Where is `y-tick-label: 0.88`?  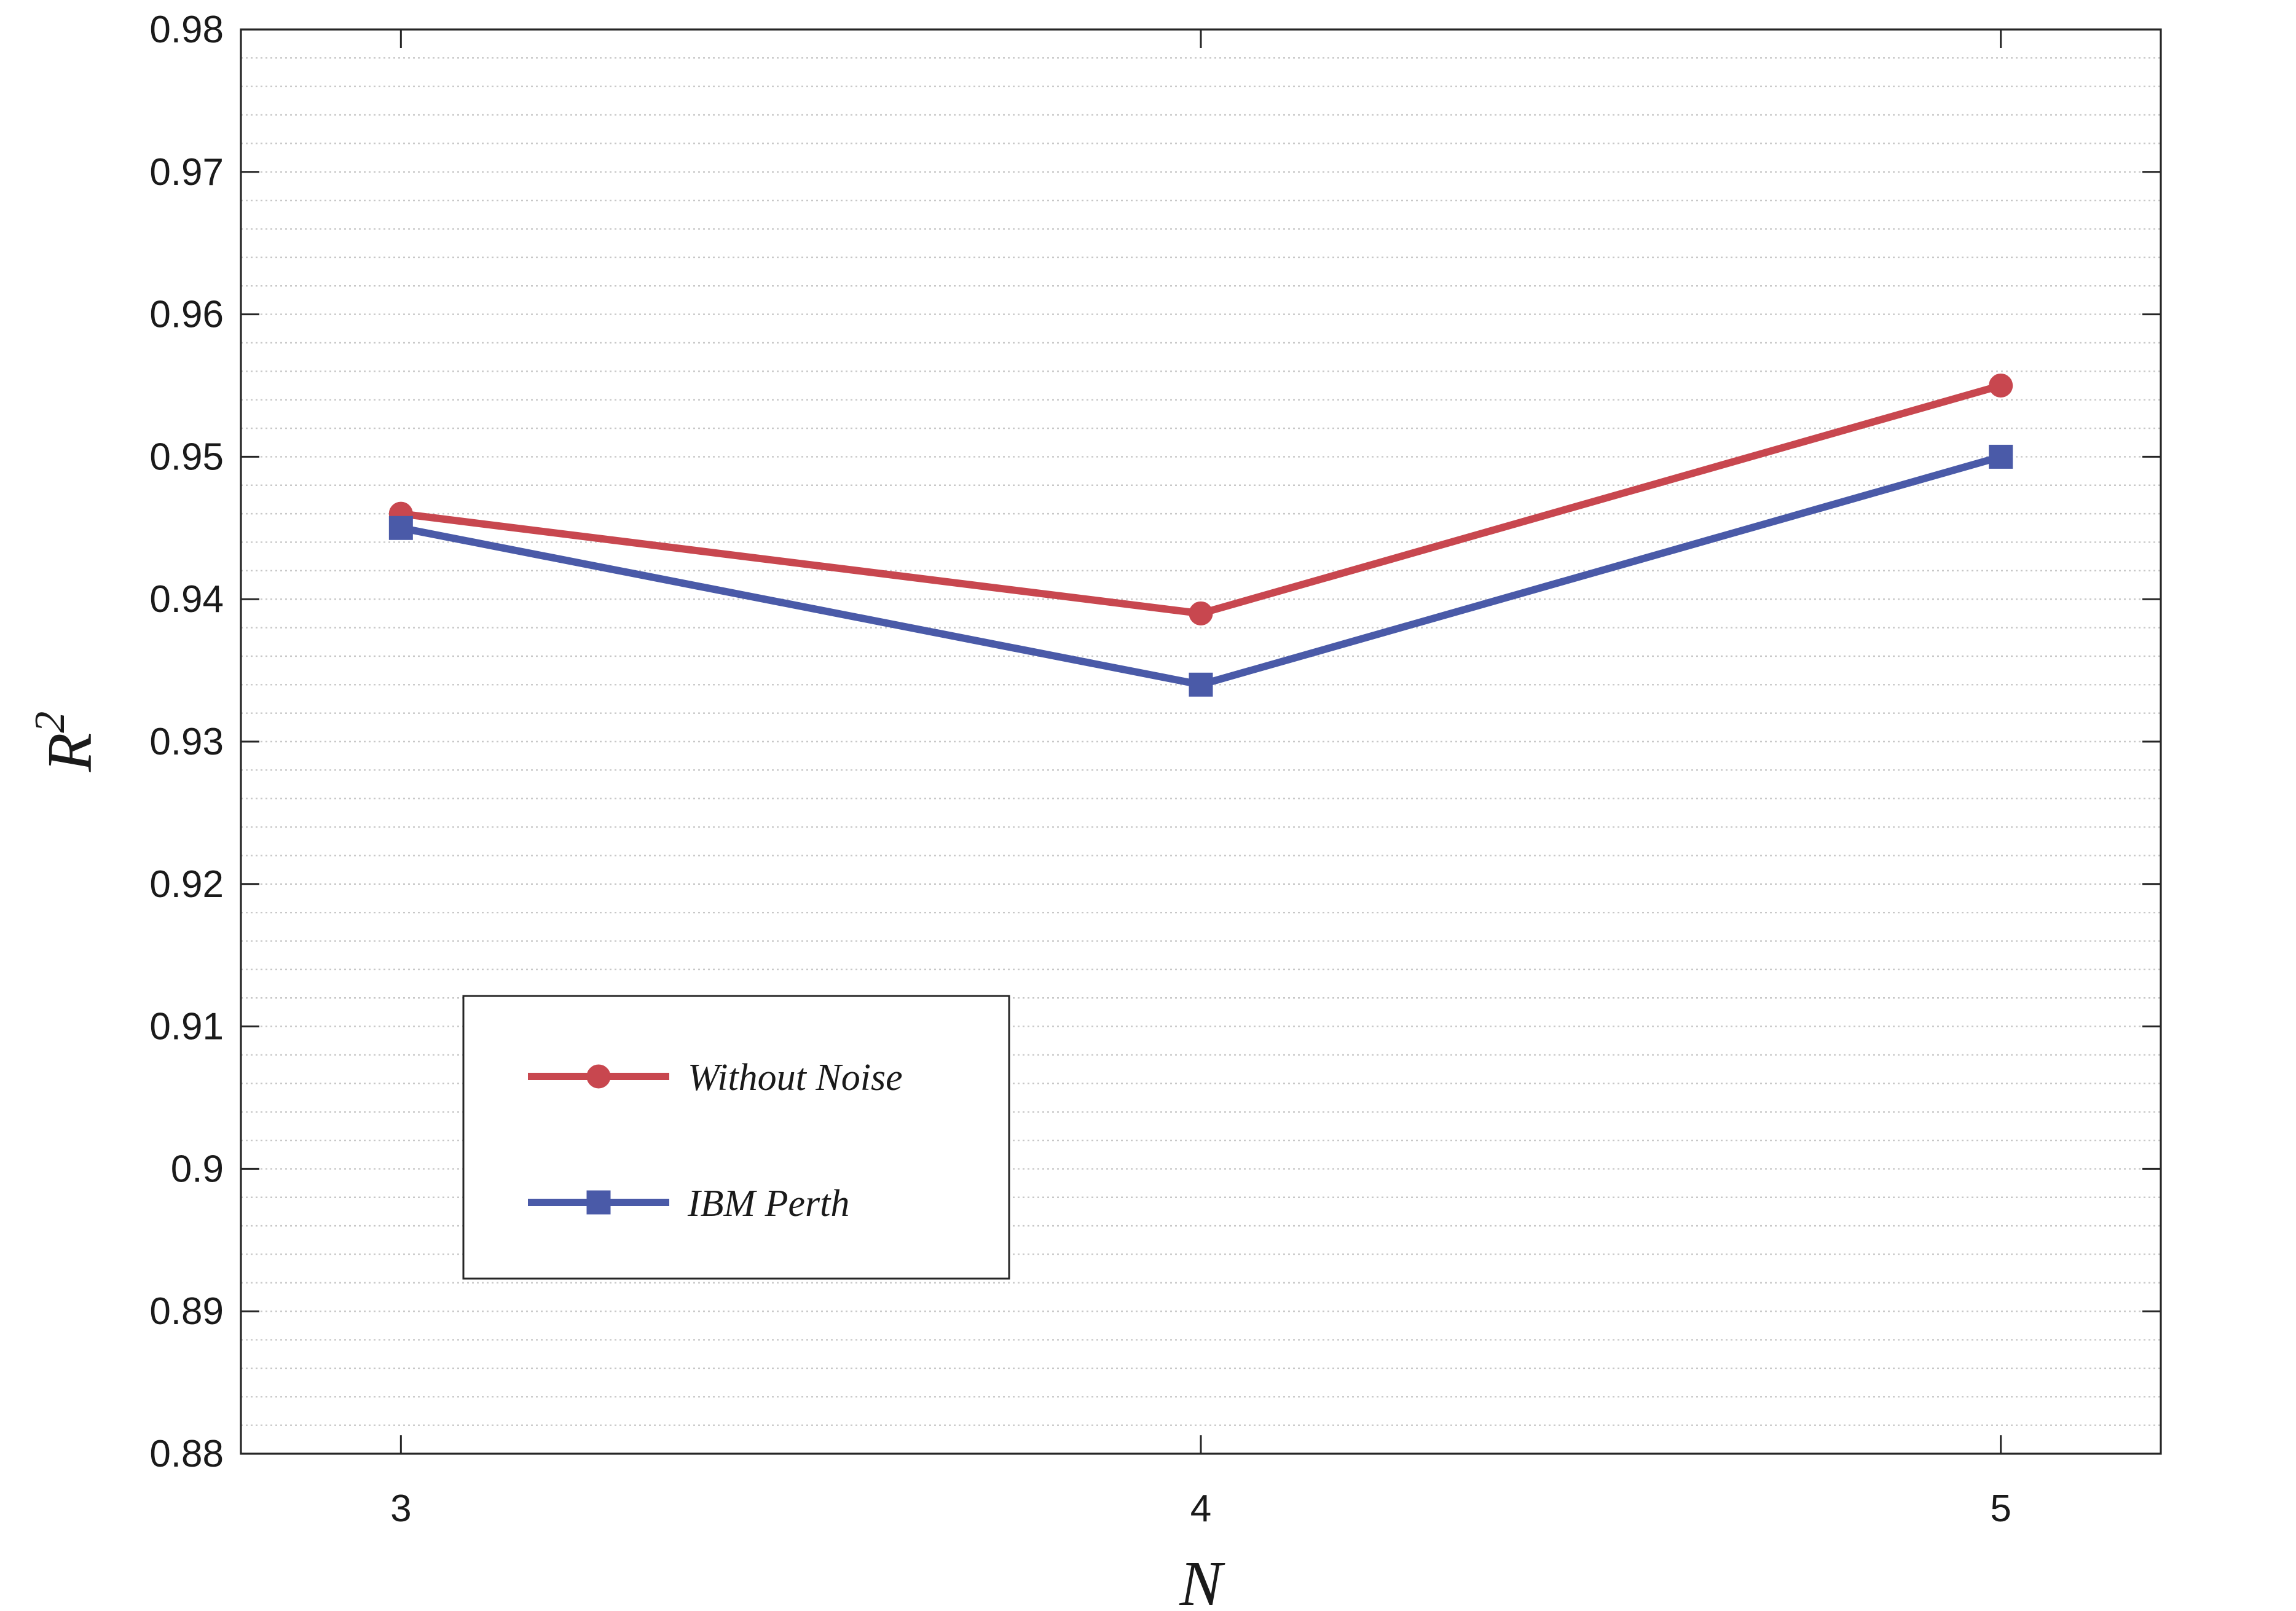
y-tick-label: 0.88 is located at coordinates (186, 1454).